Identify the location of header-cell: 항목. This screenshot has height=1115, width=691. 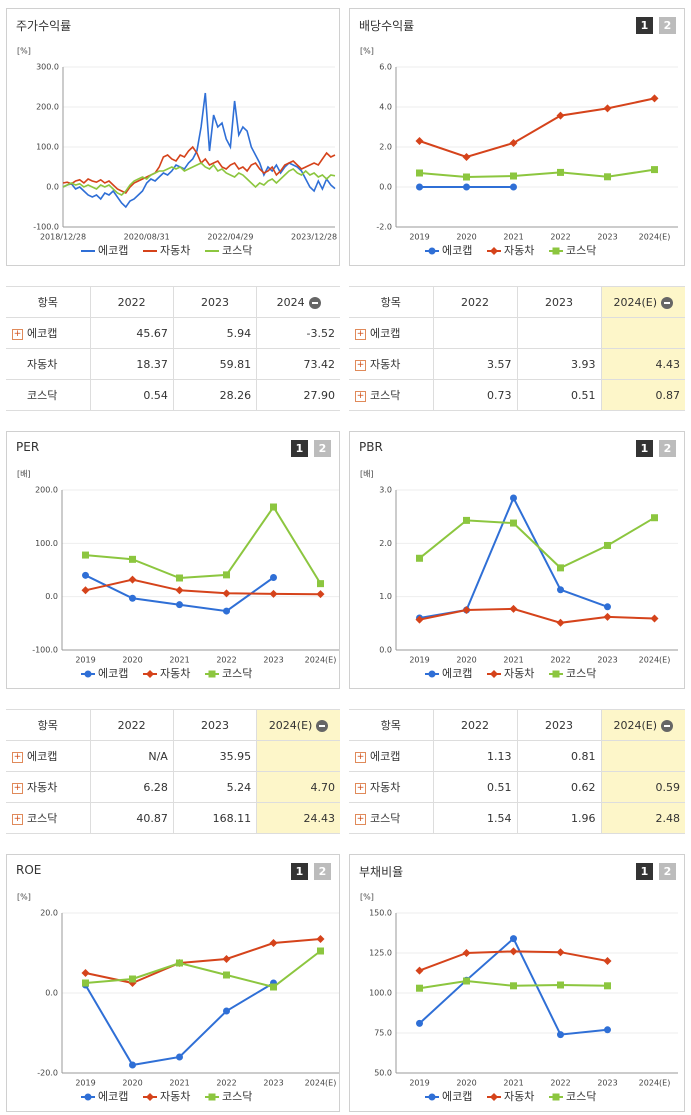
(391, 725).